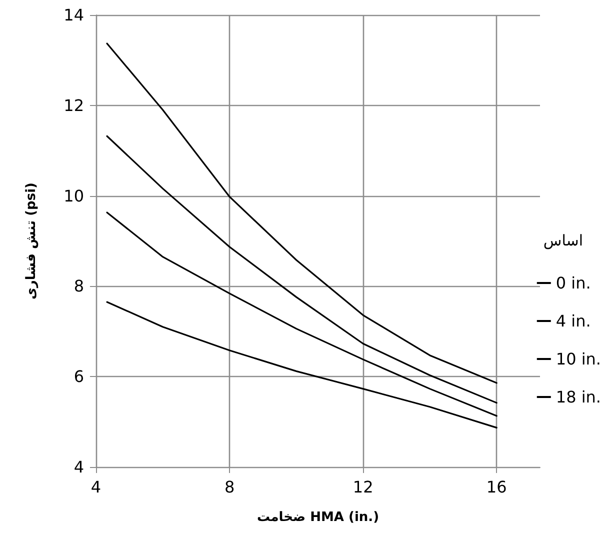 The width and height of the screenshot is (610, 552). What do you see at coordinates (579, 359) in the screenshot?
I see `legend-label: 10 in.` at bounding box center [579, 359].